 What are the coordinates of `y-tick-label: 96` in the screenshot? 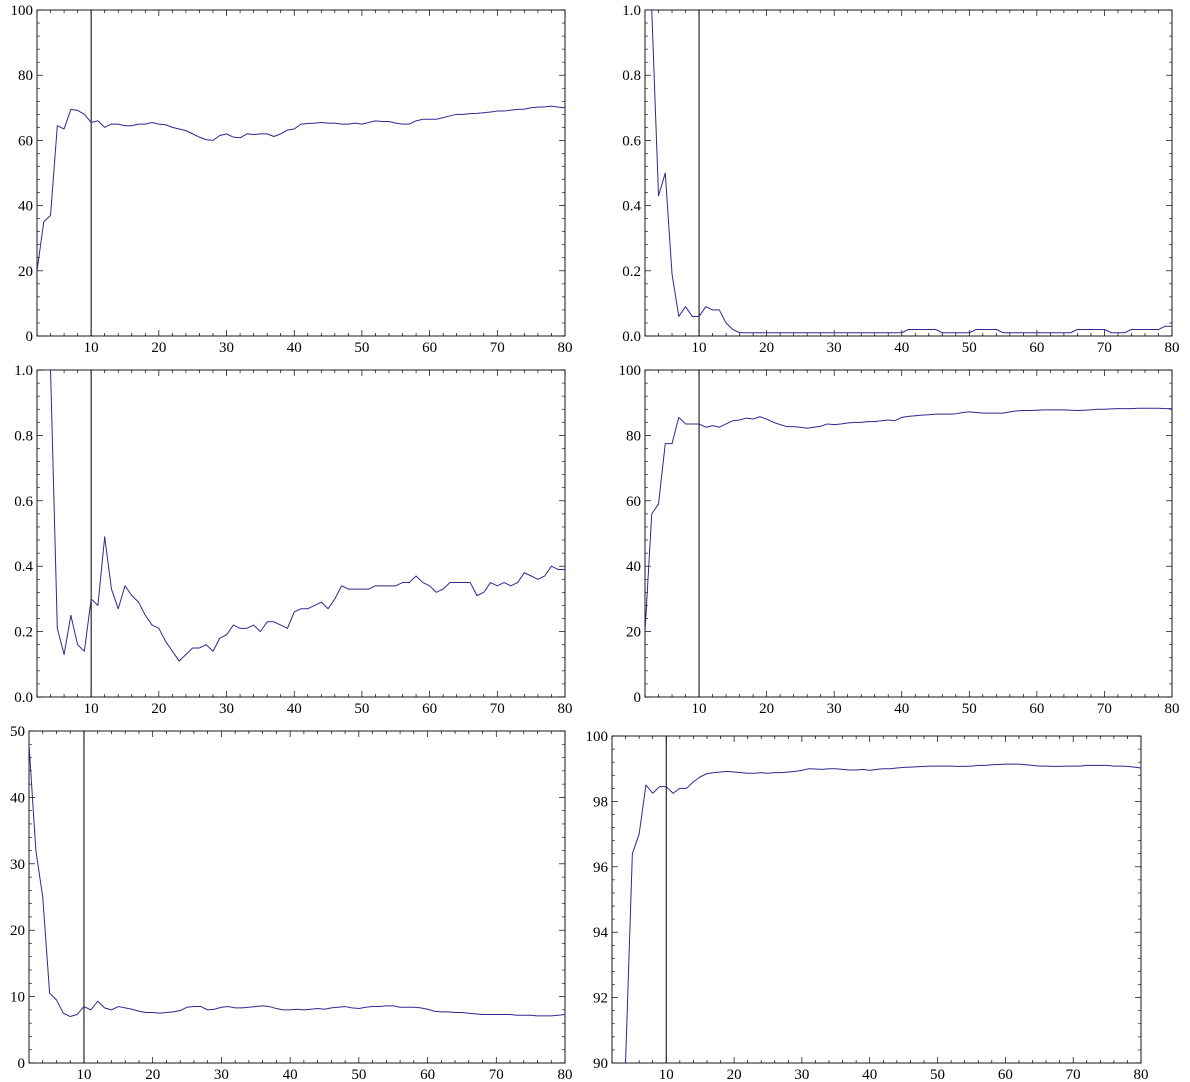 It's located at (601, 868).